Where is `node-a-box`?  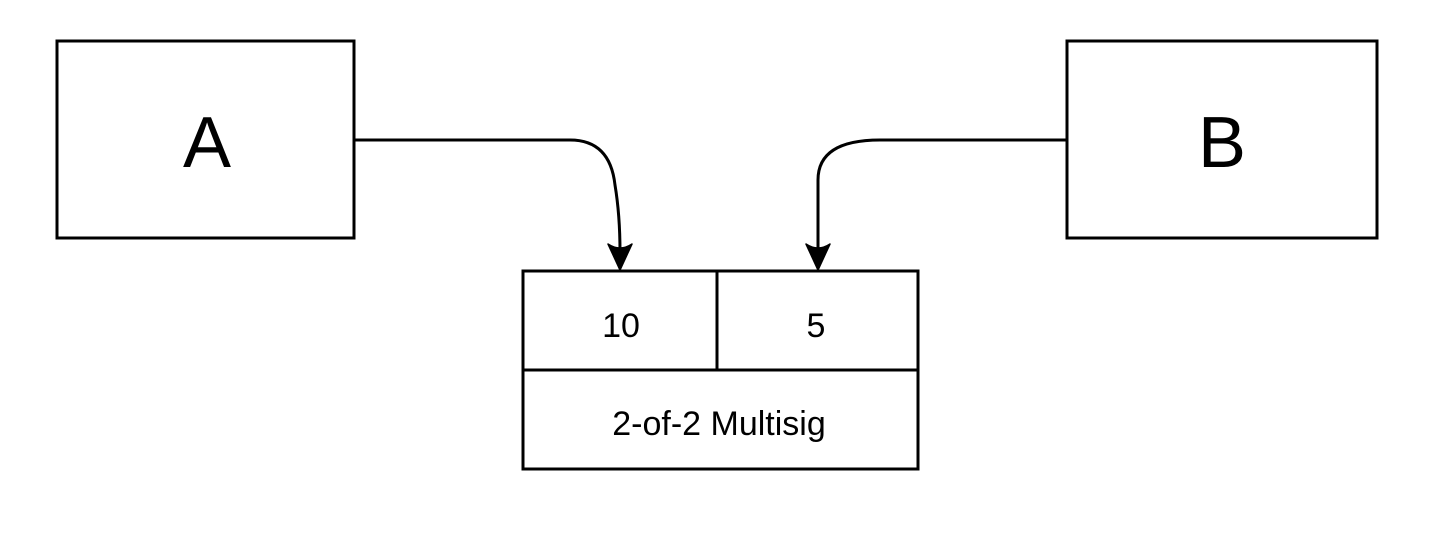 node-a-box is located at coordinates (205, 139).